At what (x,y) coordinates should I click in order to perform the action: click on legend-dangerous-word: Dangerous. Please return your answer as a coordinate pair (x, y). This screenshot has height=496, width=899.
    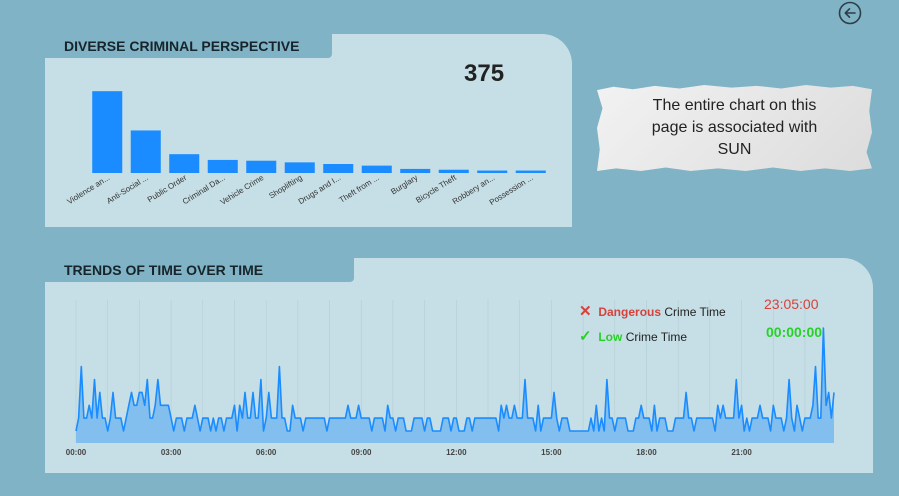
    Looking at the image, I should click on (630, 312).